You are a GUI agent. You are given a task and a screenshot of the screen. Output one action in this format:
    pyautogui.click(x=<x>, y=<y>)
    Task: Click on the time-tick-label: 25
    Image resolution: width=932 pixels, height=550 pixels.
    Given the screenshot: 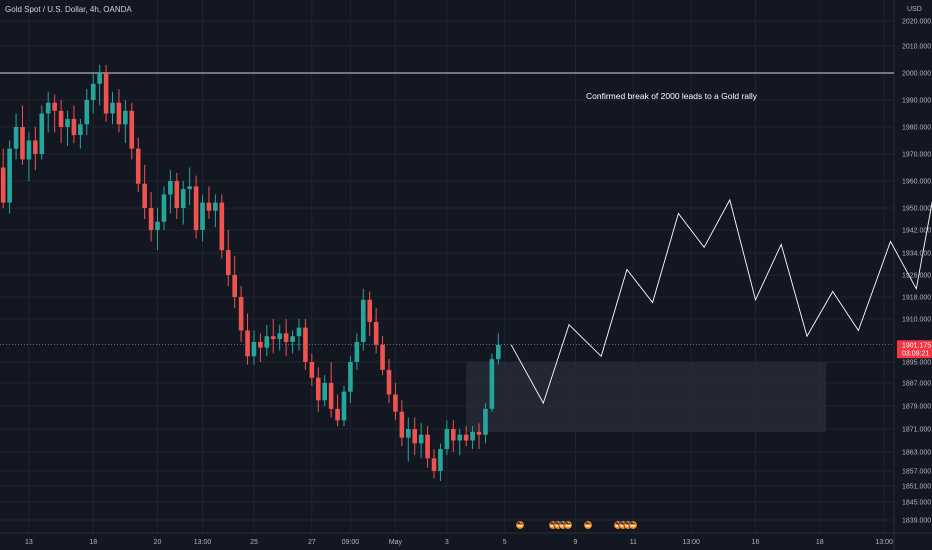 What is the action you would take?
    pyautogui.click(x=254, y=542)
    